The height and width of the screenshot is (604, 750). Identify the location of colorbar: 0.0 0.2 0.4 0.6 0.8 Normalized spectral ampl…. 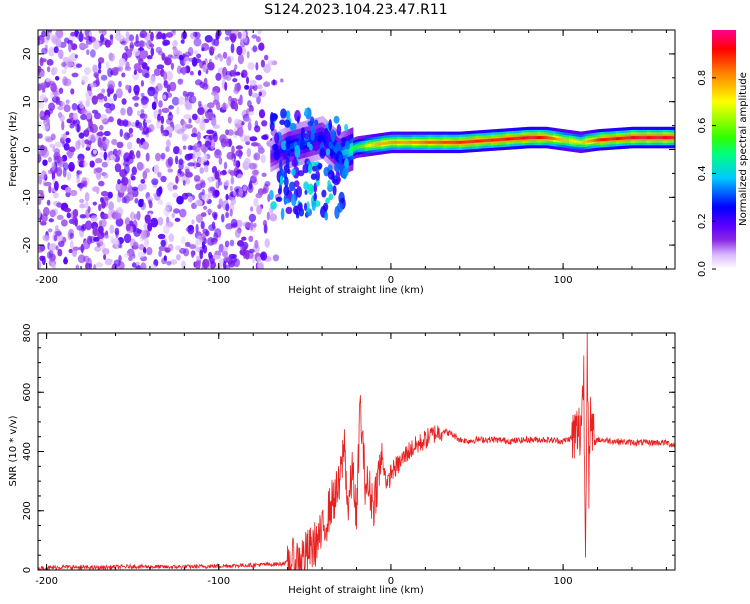
(723, 153).